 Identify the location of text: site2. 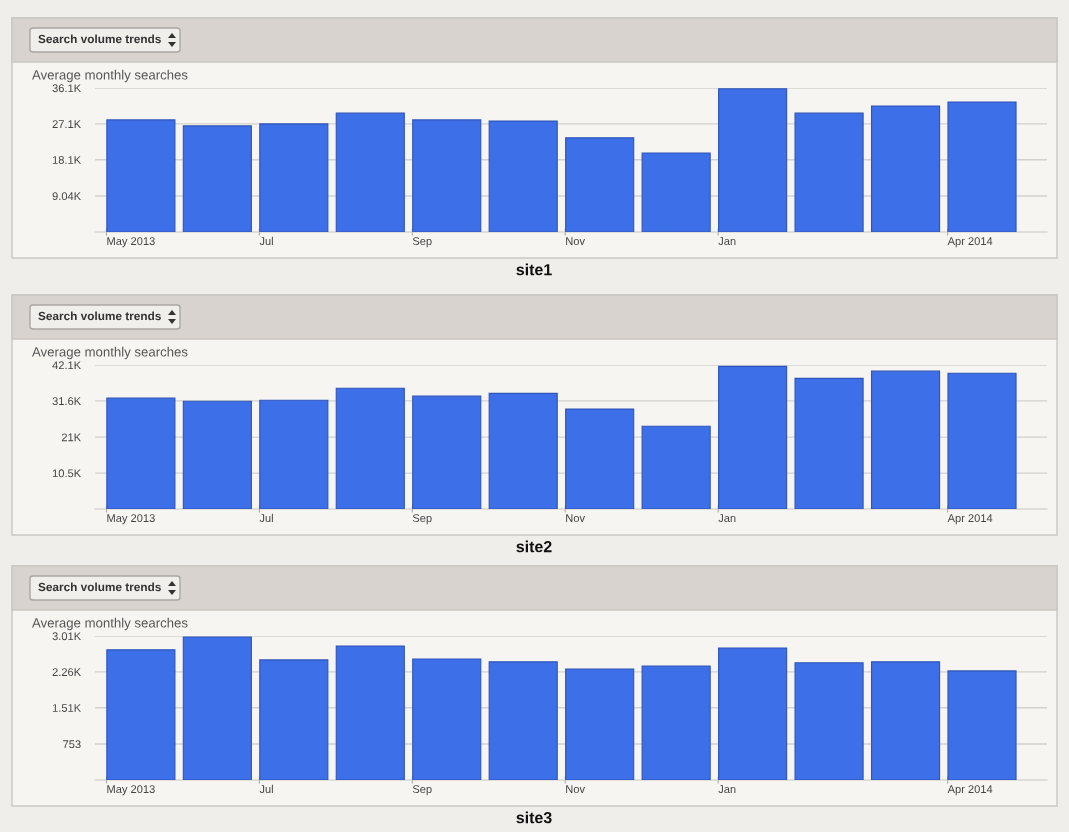
(534, 546).